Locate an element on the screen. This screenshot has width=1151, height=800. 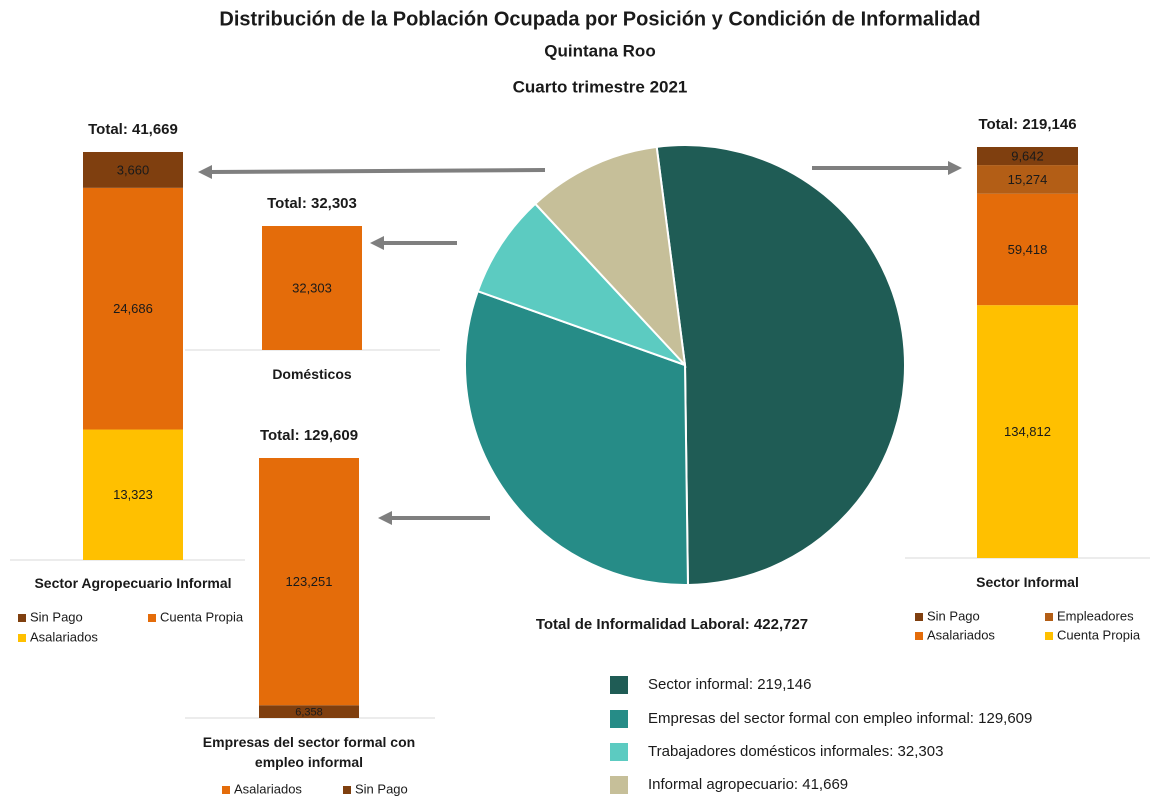
bar-title: Domésticos is located at coordinates (312, 374).